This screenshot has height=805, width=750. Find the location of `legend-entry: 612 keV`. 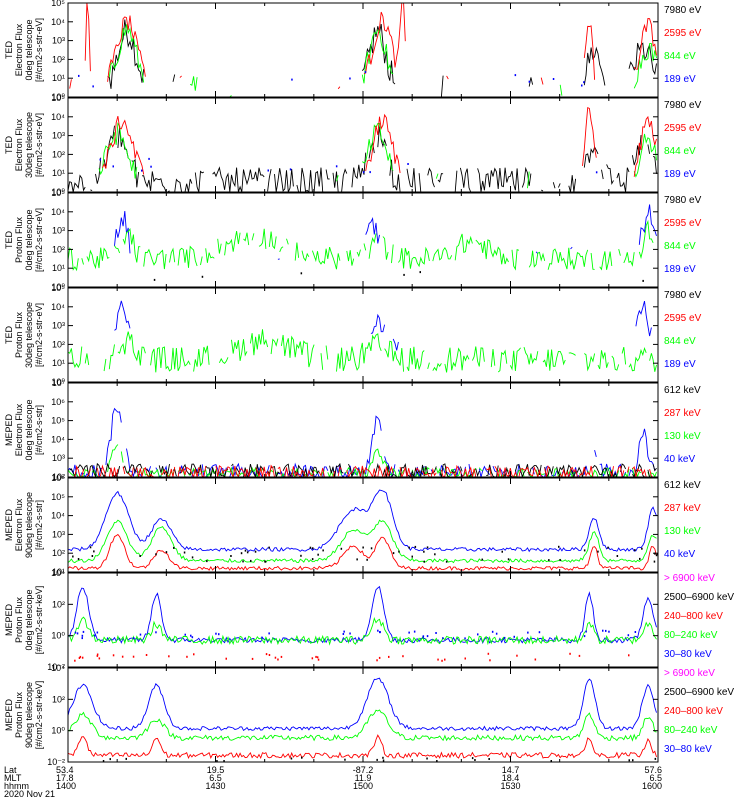

legend-entry: 612 keV is located at coordinates (682, 390).